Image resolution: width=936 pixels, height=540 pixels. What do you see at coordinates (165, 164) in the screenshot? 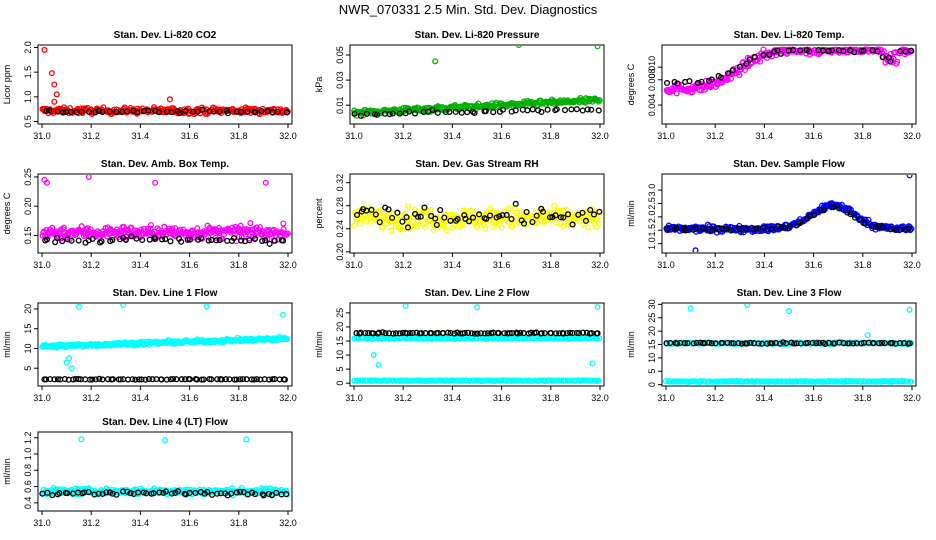
I see `chart-title: Stan. Dev. Amb. Box Temp.` at bounding box center [165, 164].